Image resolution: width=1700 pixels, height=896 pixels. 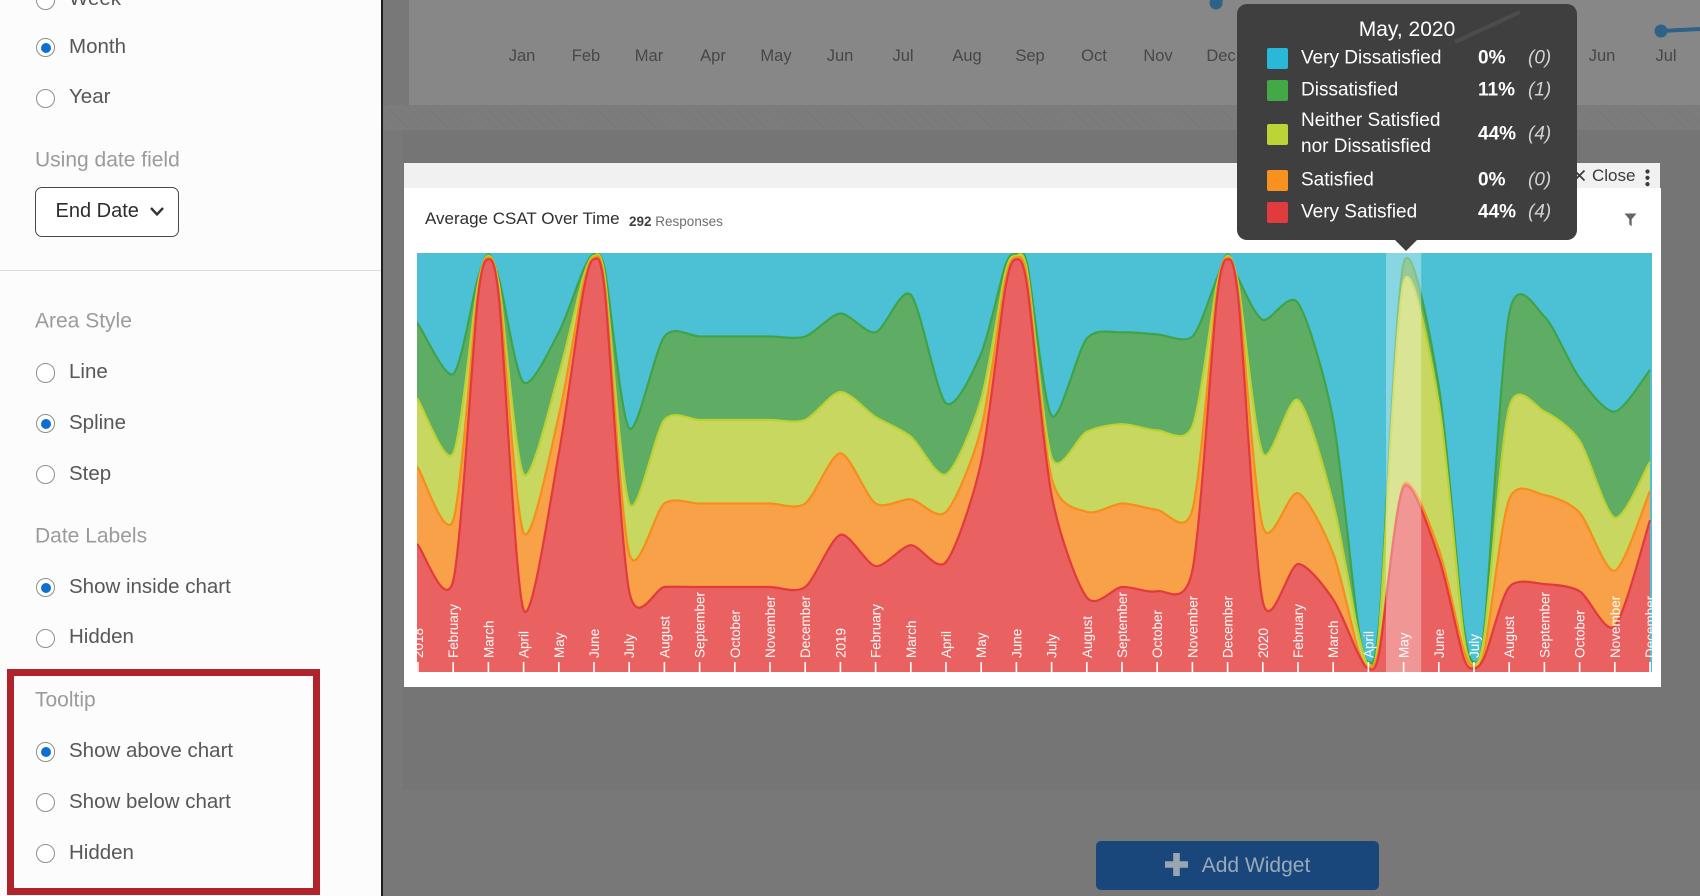 I want to click on svg-text: 2020, so click(x=1263, y=643).